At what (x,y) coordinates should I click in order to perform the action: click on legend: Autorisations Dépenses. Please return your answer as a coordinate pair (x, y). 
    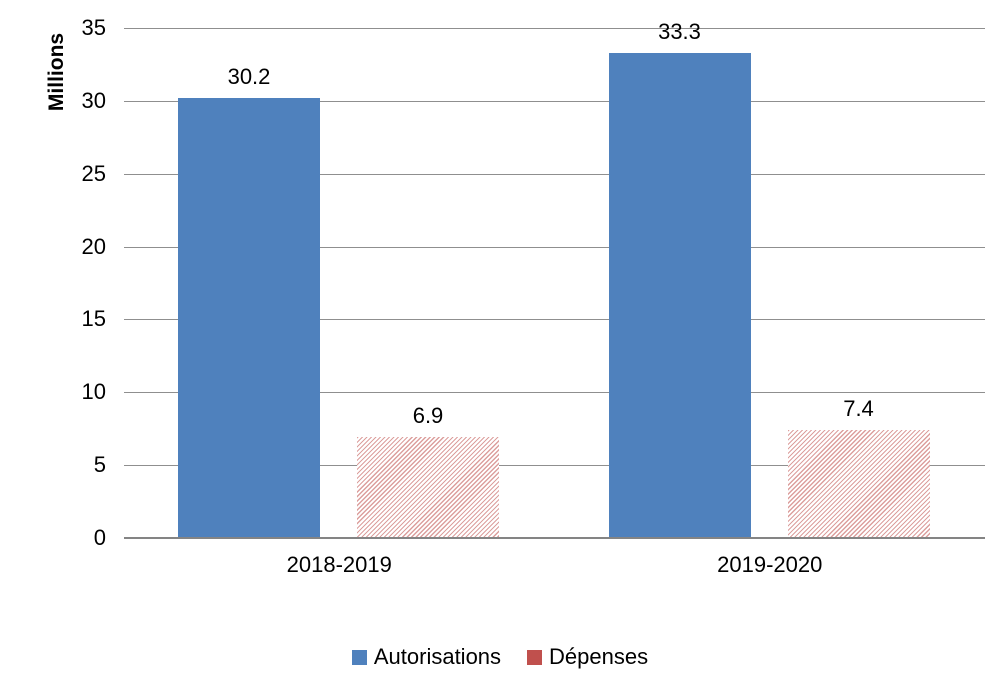
    Looking at the image, I should click on (500, 657).